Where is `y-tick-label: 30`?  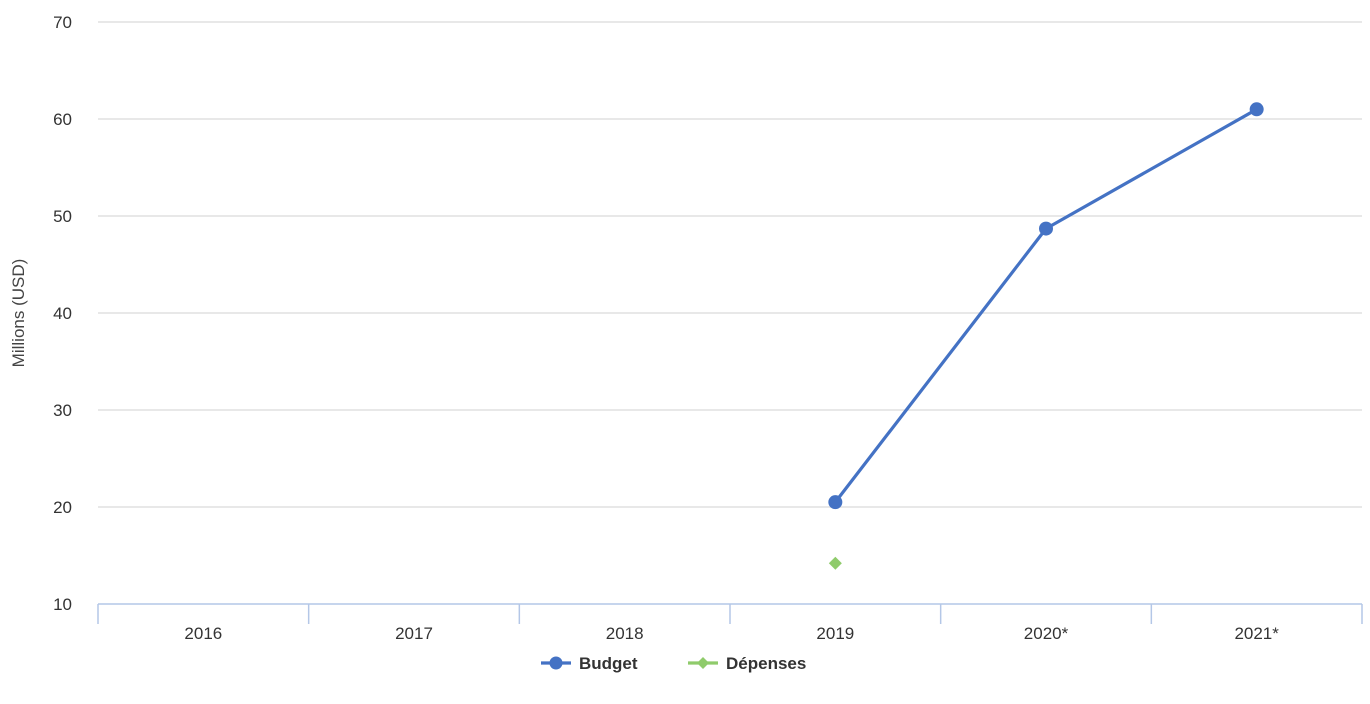 y-tick-label: 30 is located at coordinates (62, 410).